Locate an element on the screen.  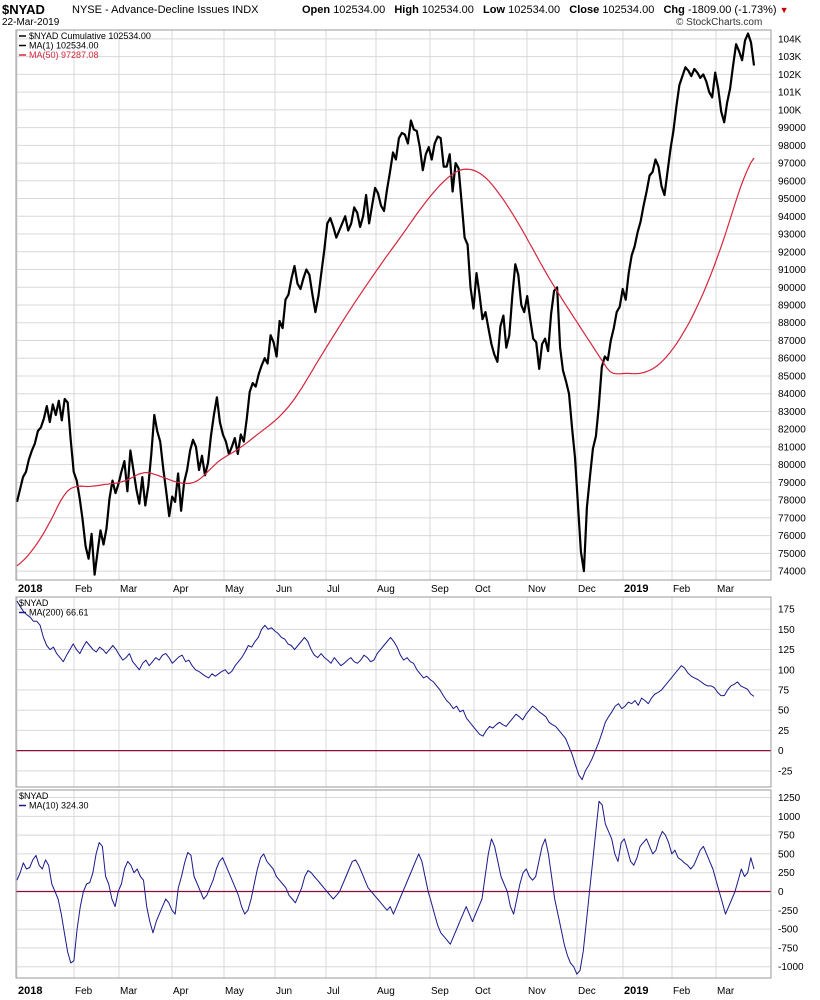
y-tick-label: 79000 is located at coordinates (792, 483).